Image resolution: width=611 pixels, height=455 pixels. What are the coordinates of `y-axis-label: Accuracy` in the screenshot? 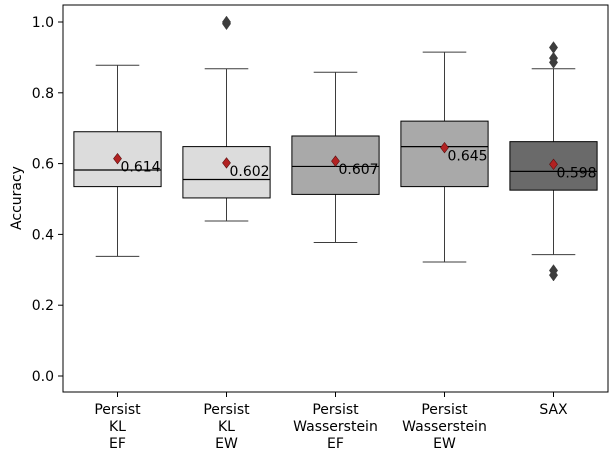 It's located at (17, 198).